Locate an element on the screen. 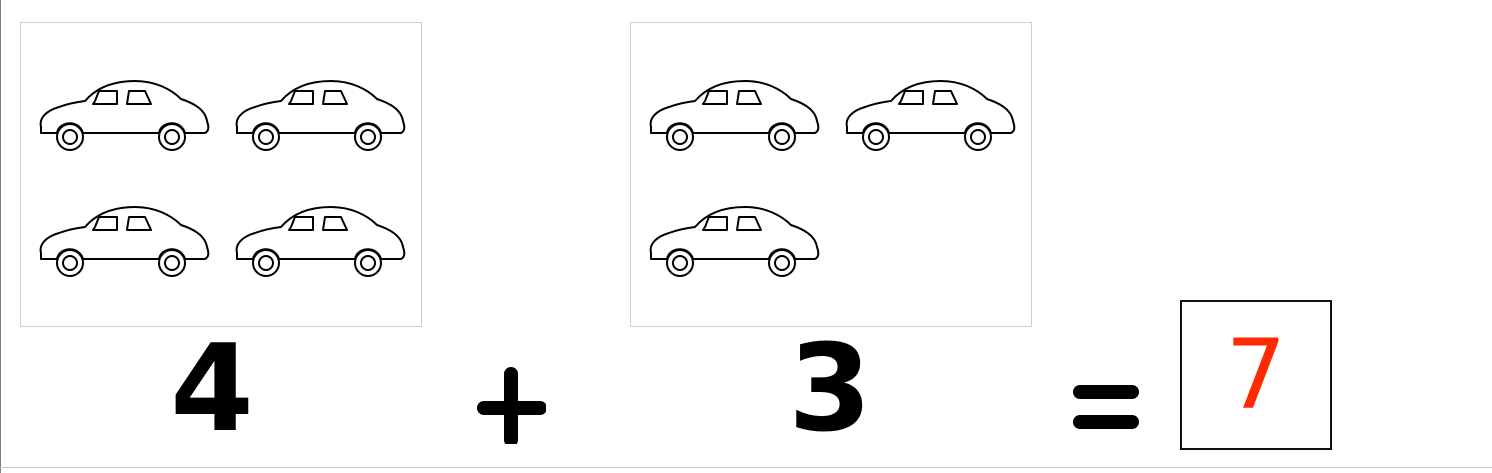 Image resolution: width=1492 pixels, height=473 pixels. bottom-edge-line is located at coordinates (746, 467).